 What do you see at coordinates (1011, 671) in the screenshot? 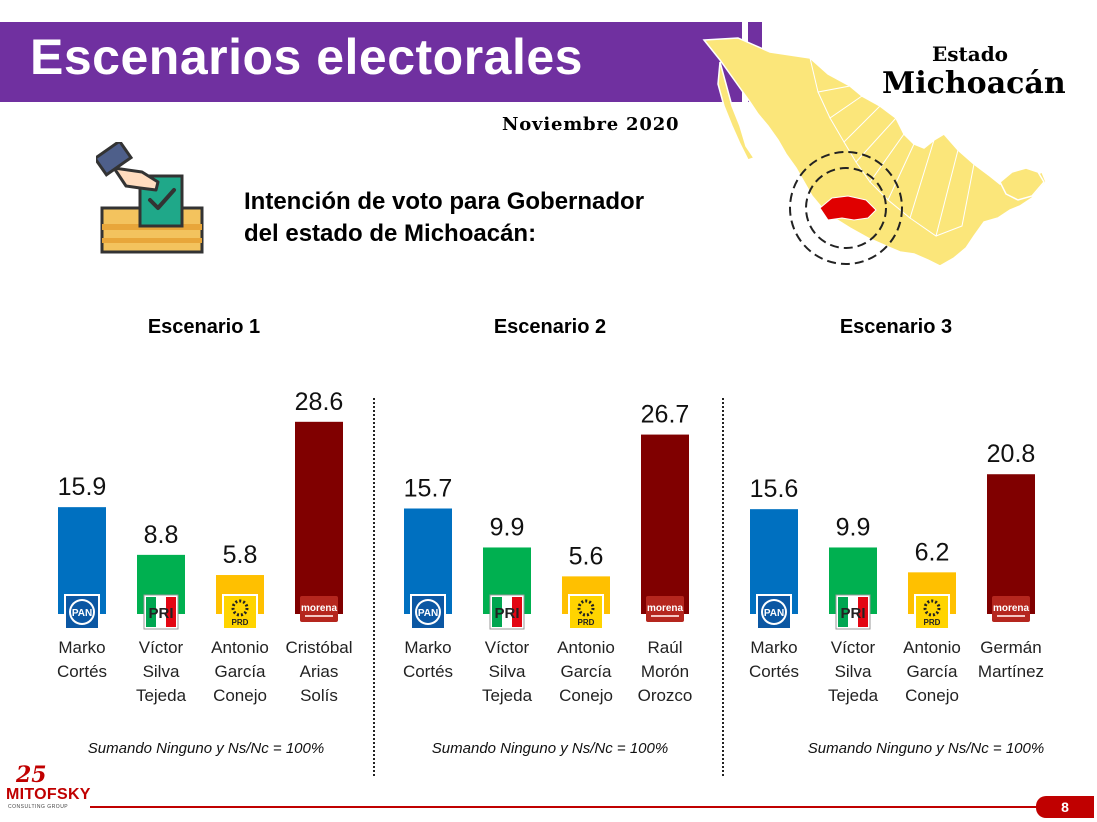
I see `candidate-name-line: Martínez` at bounding box center [1011, 671].